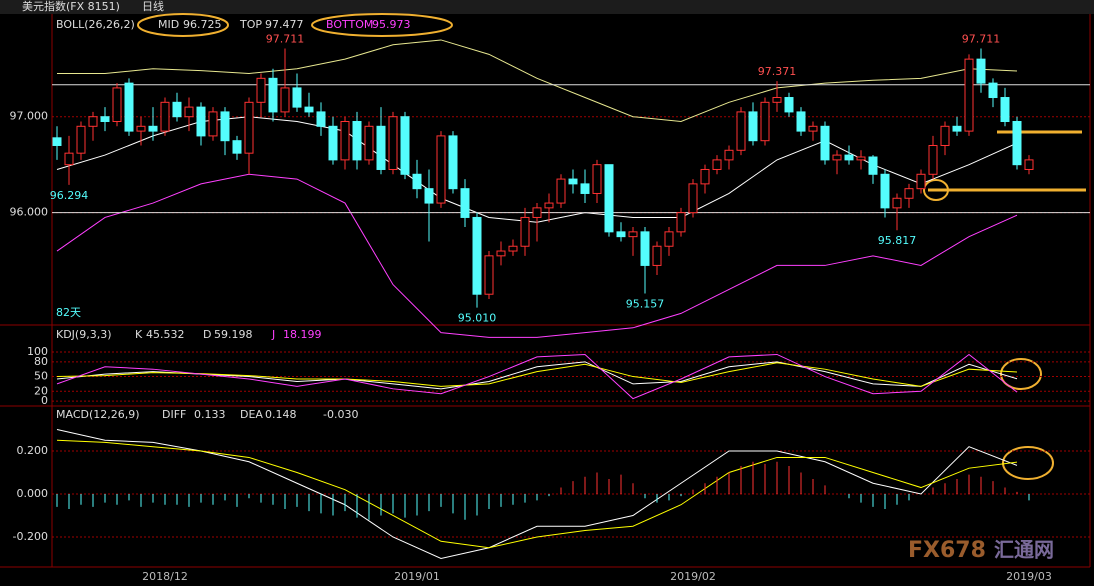 The height and width of the screenshot is (586, 1094). I want to click on y-tick-label: 96.000, so click(29, 212).